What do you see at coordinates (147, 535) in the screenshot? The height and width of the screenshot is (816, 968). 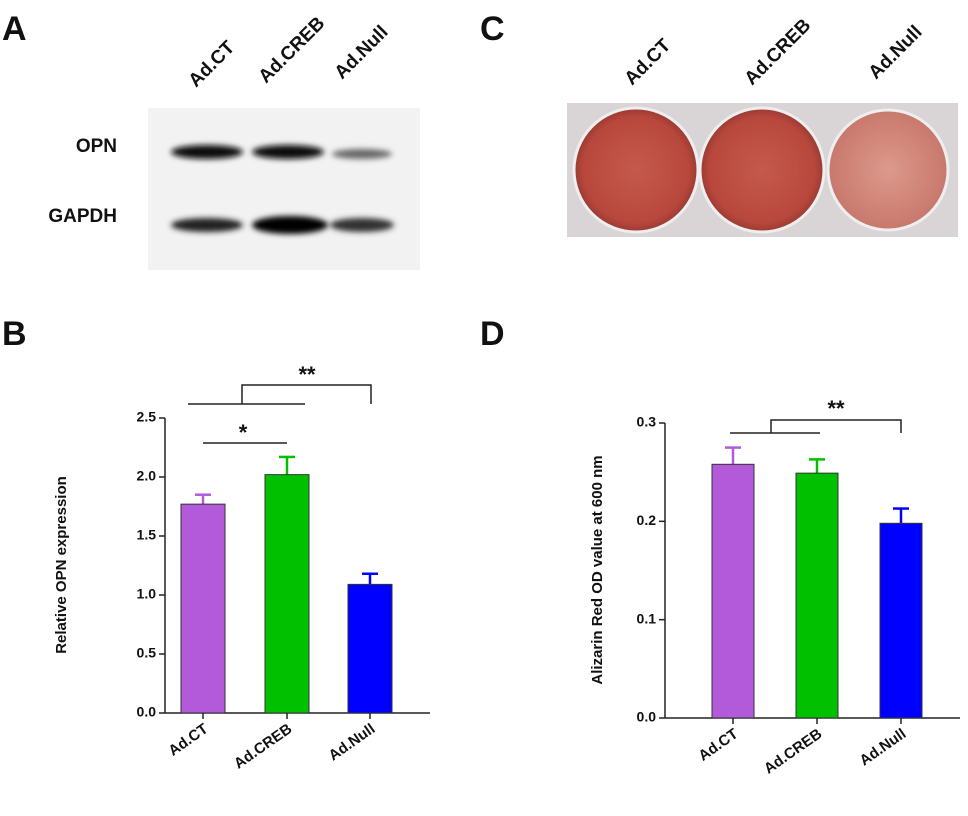 I see `y-tick-label: 1.5` at bounding box center [147, 535].